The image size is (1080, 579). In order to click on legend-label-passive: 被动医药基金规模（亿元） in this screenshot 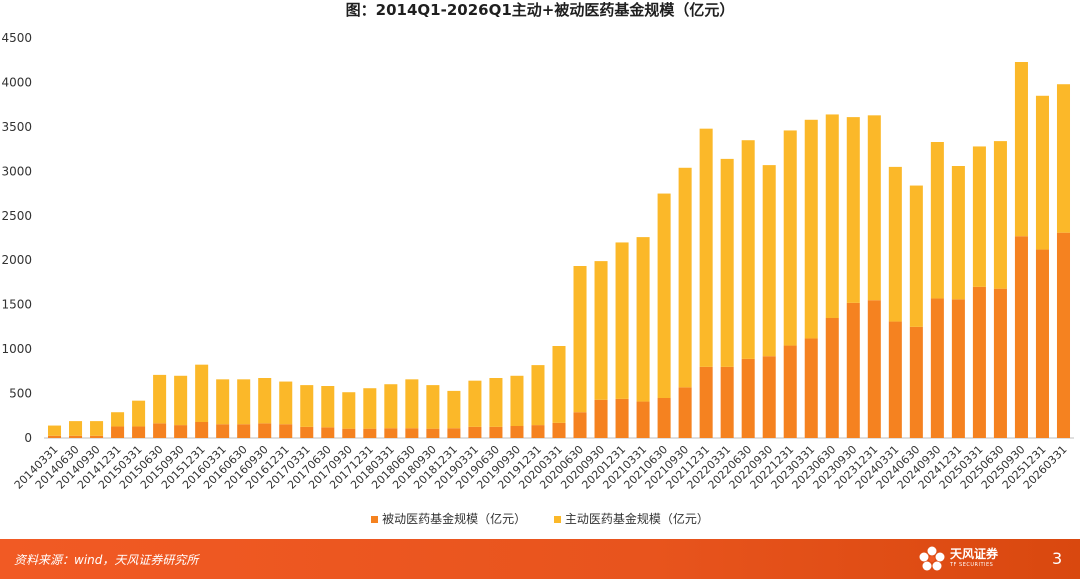, I will do `click(454, 519)`.